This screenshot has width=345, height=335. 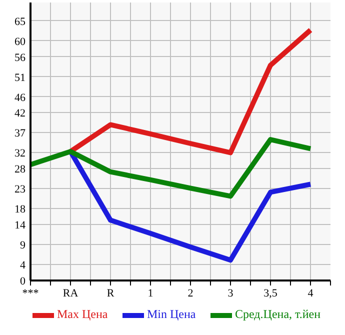 I want to click on legend-label: Сред.Цена, т.йен, so click(x=278, y=314).